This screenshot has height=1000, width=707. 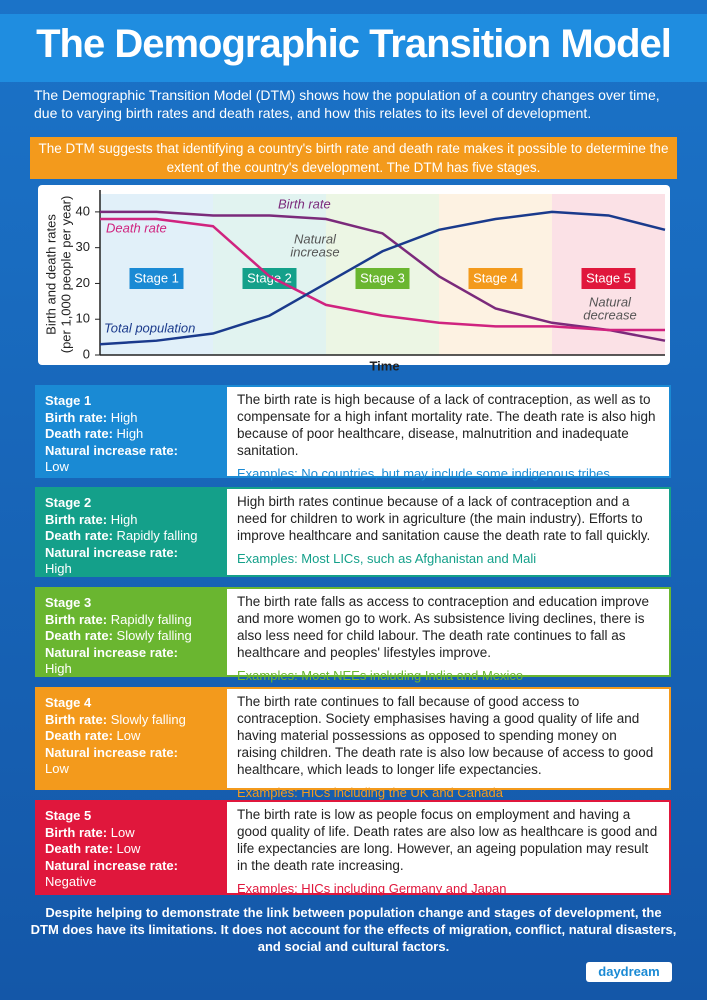 What do you see at coordinates (610, 301) in the screenshot?
I see `annotation: Natural` at bounding box center [610, 301].